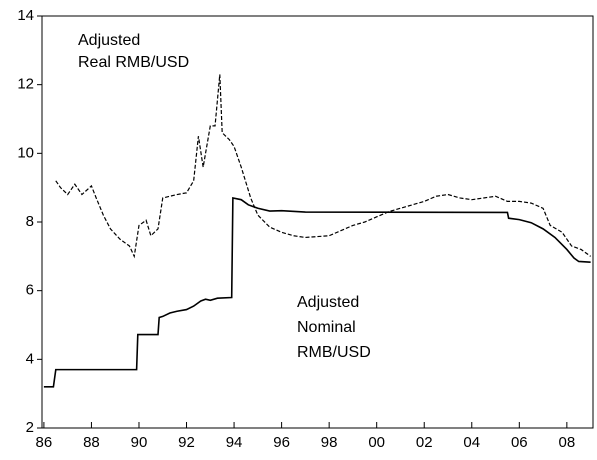 The image size is (597, 460). Describe the element at coordinates (25, 152) in the screenshot. I see `y-tick-label: 10` at that location.